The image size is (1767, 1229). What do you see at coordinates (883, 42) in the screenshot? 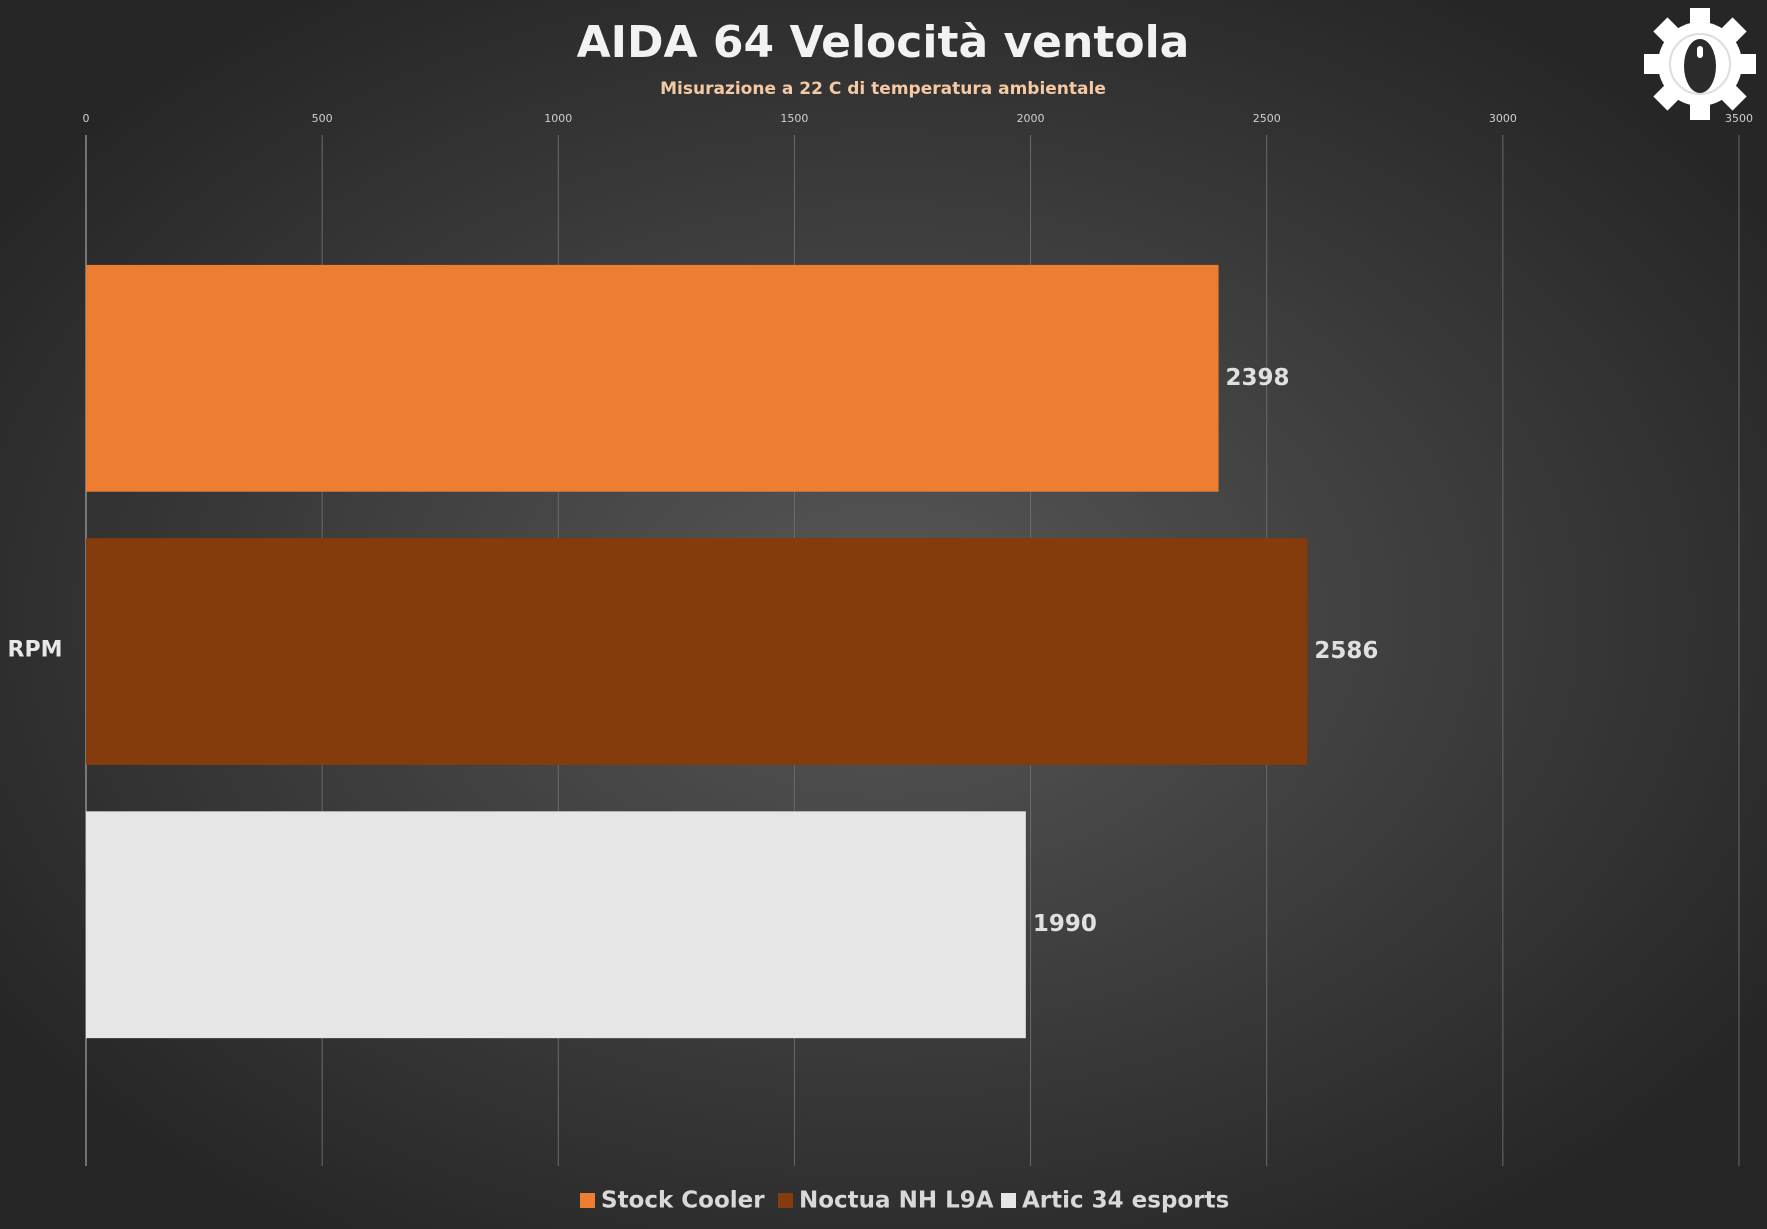
I see `chart-title: AIDA 64 Velocità ventola` at bounding box center [883, 42].